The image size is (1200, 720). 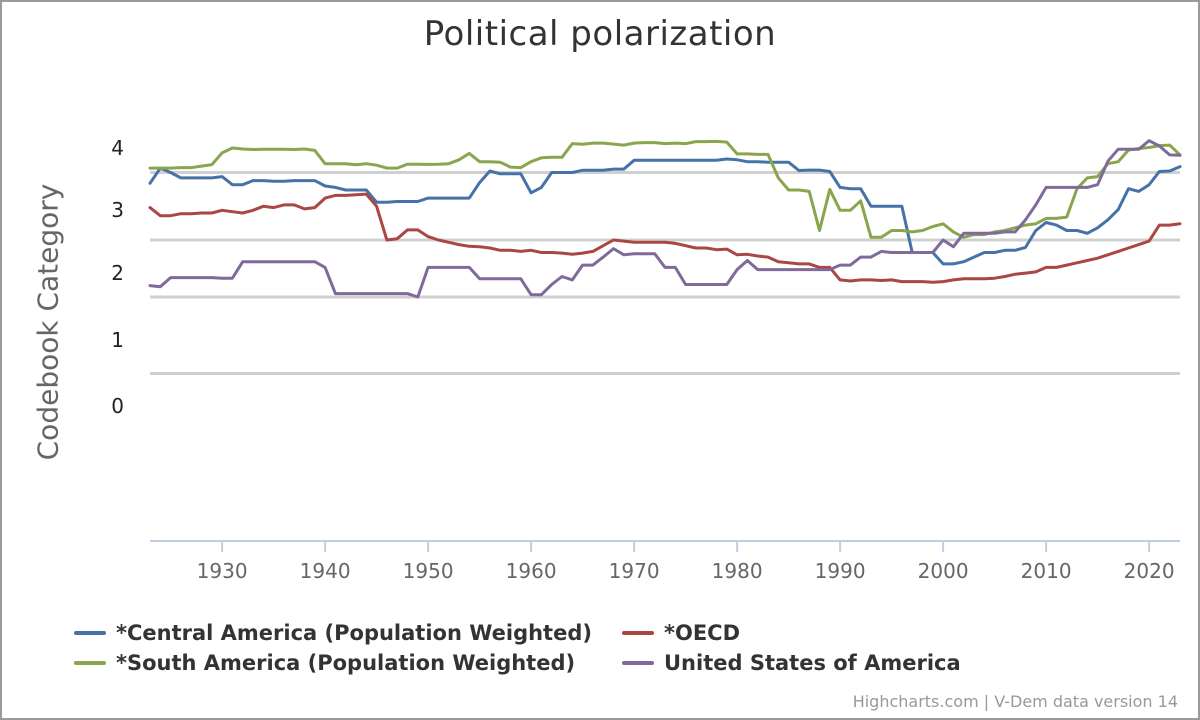 What do you see at coordinates (354, 633) in the screenshot?
I see `legend-label: *Central America (Population Weighted)` at bounding box center [354, 633].